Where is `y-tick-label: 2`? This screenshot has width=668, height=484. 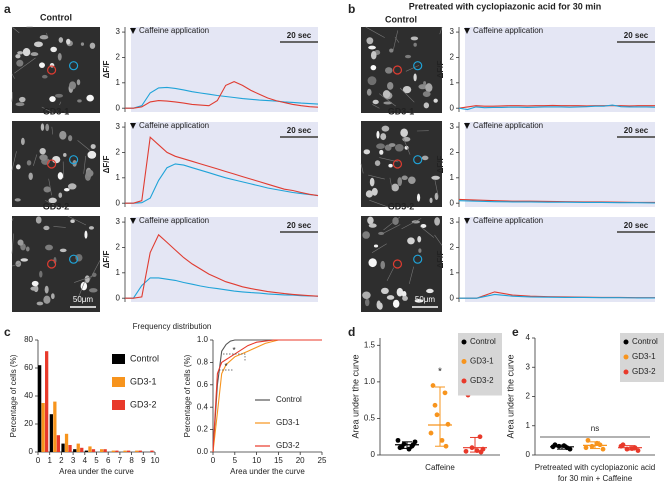
y-tick-label: 2 is located at coordinates (118, 57).